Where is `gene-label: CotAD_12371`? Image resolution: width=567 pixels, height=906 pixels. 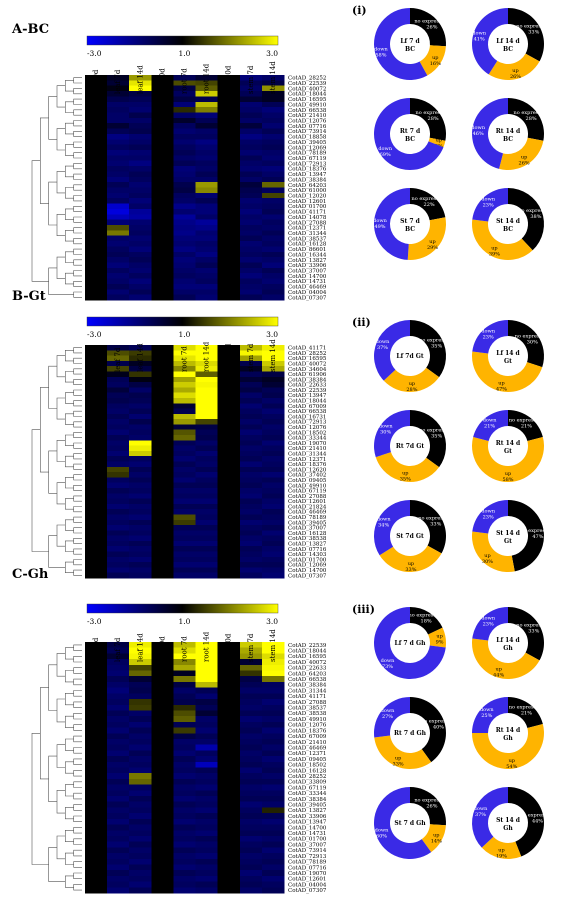 gene-label: CotAD_12371 is located at coordinates (307, 754).